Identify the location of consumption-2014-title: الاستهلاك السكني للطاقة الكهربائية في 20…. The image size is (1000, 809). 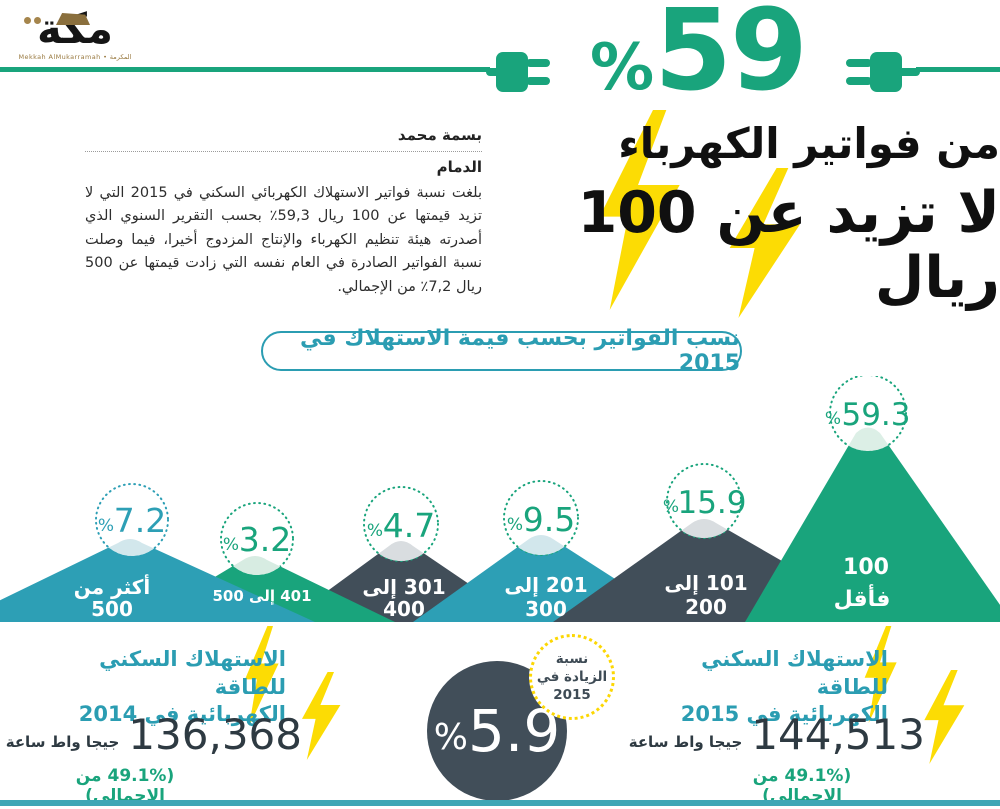
(165, 687).